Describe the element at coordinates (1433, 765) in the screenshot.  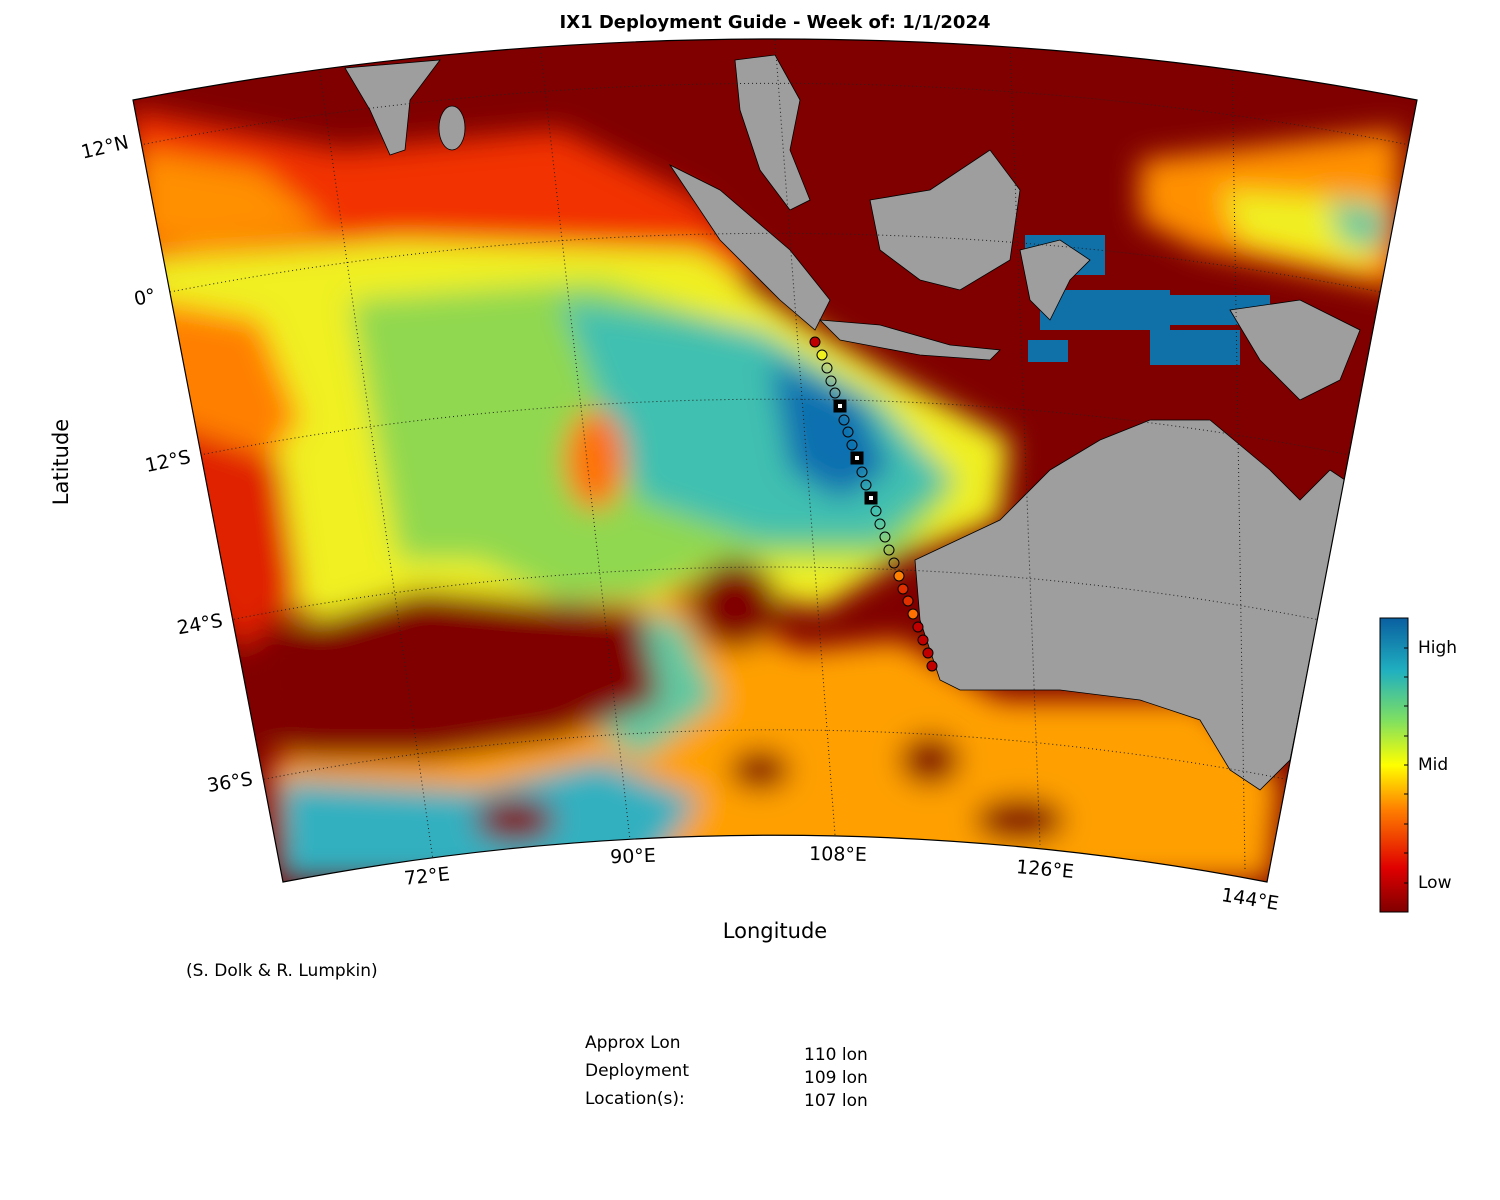
I see `colorbar-label: Mid` at that location.